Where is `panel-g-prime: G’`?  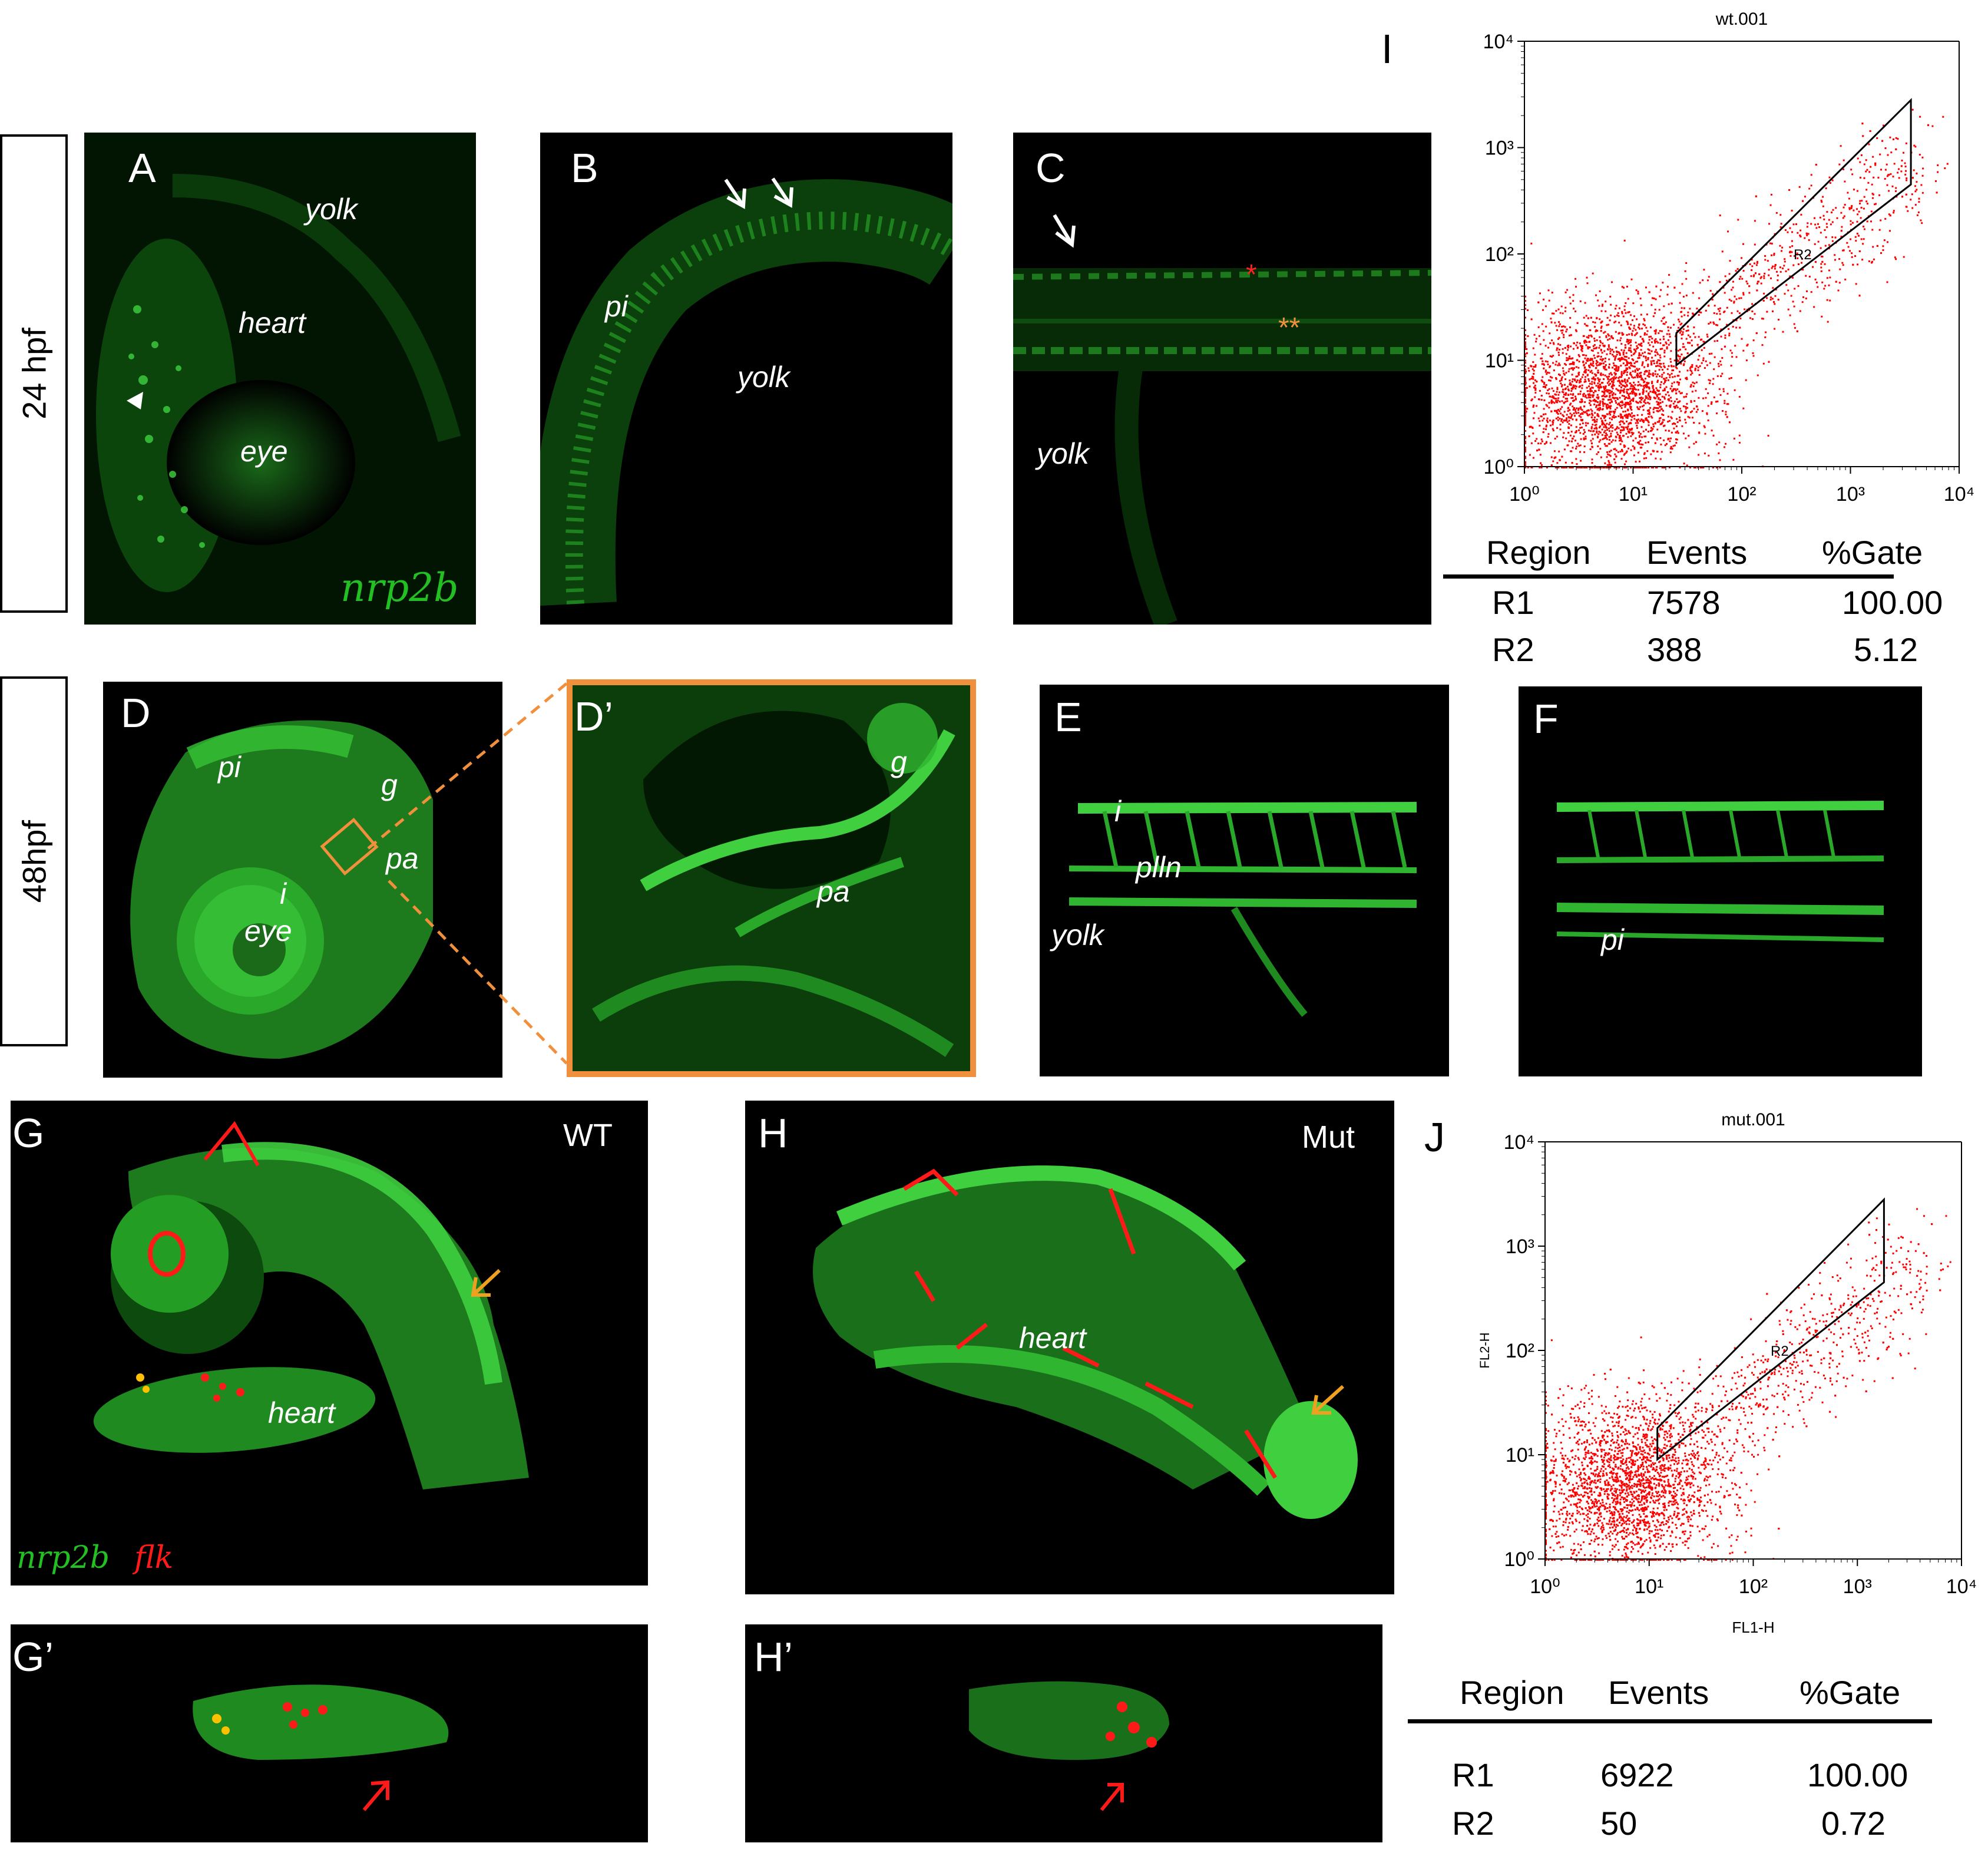 panel-g-prime: G’ is located at coordinates (329, 1733).